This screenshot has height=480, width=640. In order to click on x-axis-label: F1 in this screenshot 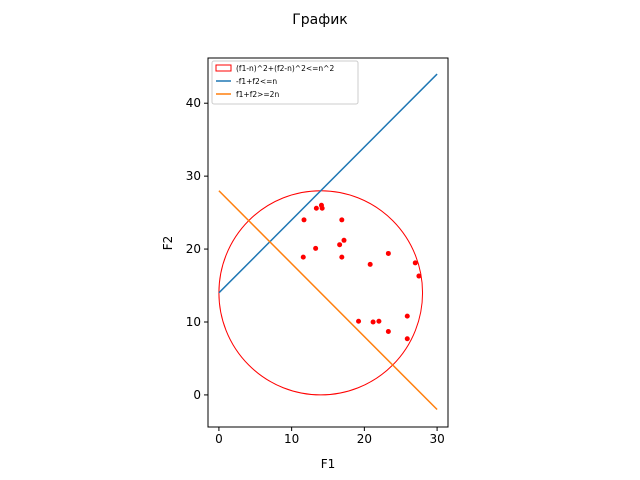, I will do `click(328, 464)`.